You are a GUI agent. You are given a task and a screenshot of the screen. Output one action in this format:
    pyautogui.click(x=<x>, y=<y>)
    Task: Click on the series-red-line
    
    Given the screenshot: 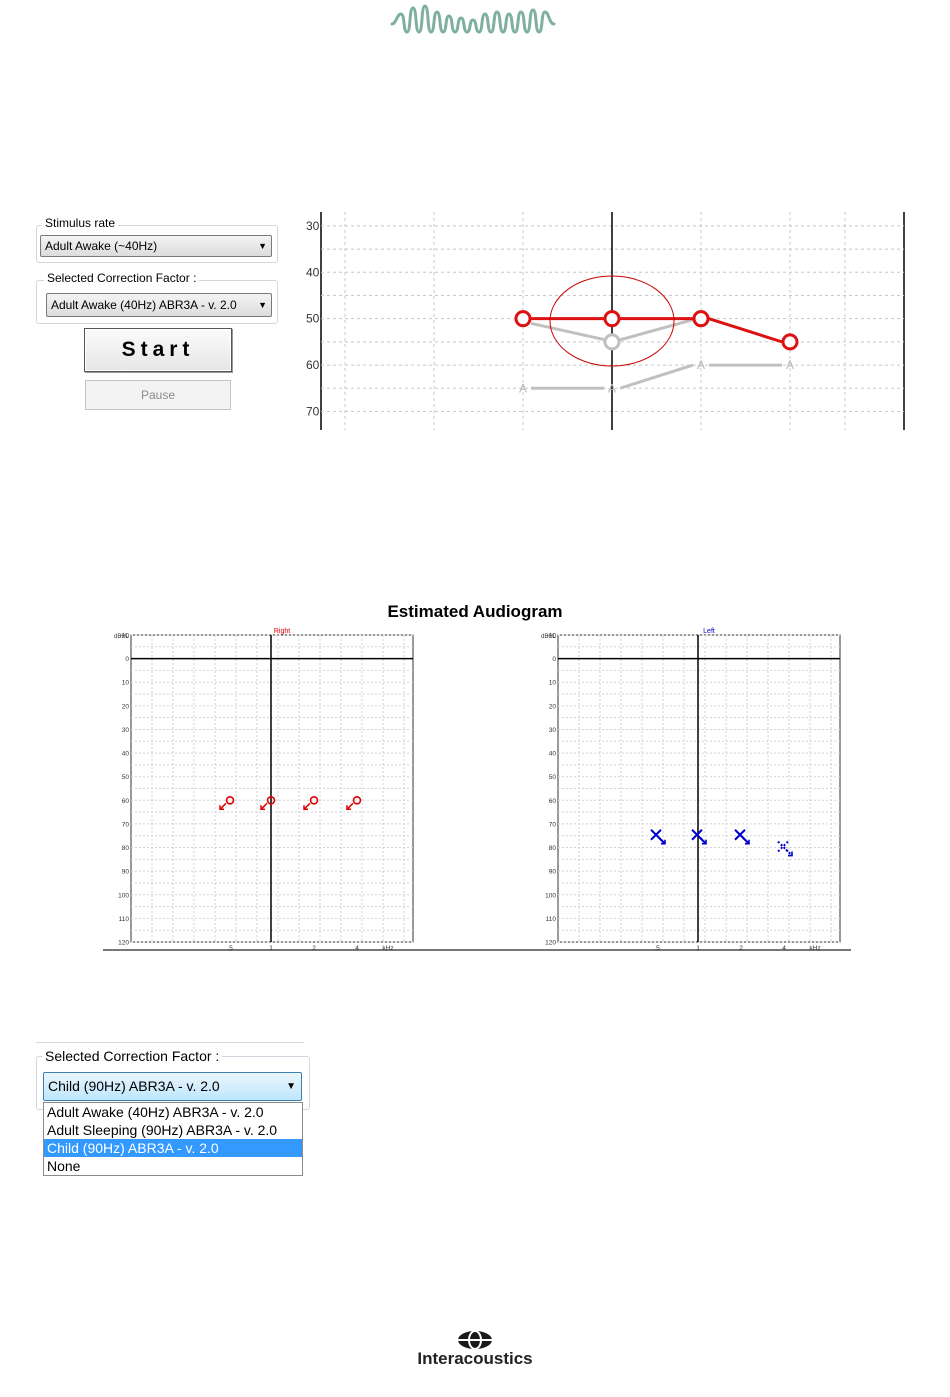 What is the action you would take?
    pyautogui.click(x=745, y=330)
    